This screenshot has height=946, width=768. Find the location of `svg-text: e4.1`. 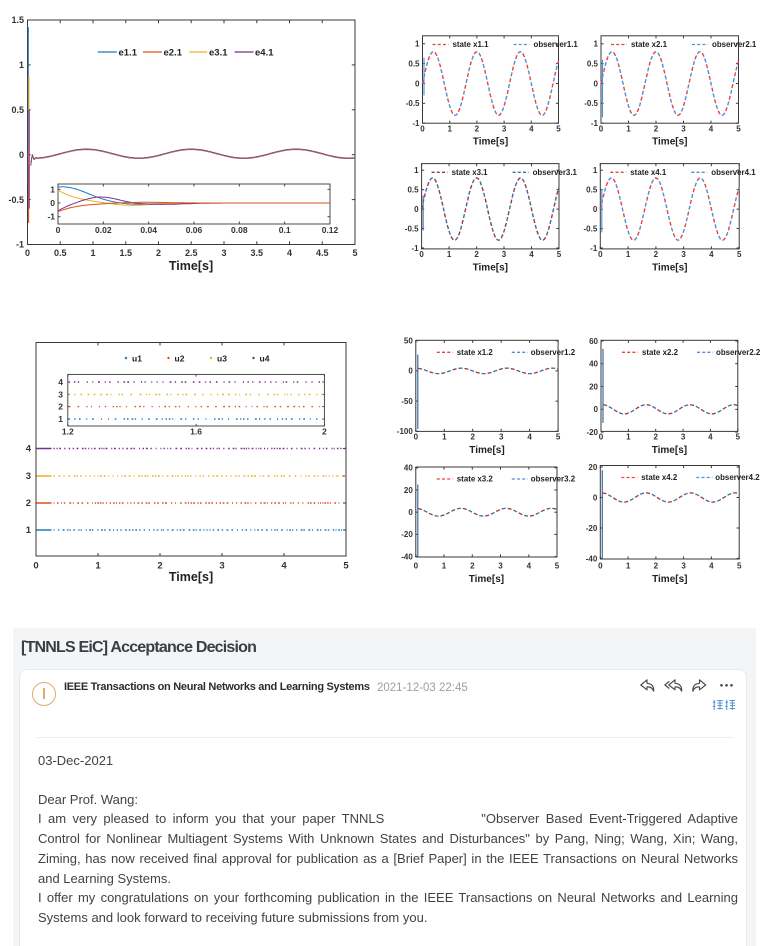

svg-text: e4.1 is located at coordinates (264, 53).